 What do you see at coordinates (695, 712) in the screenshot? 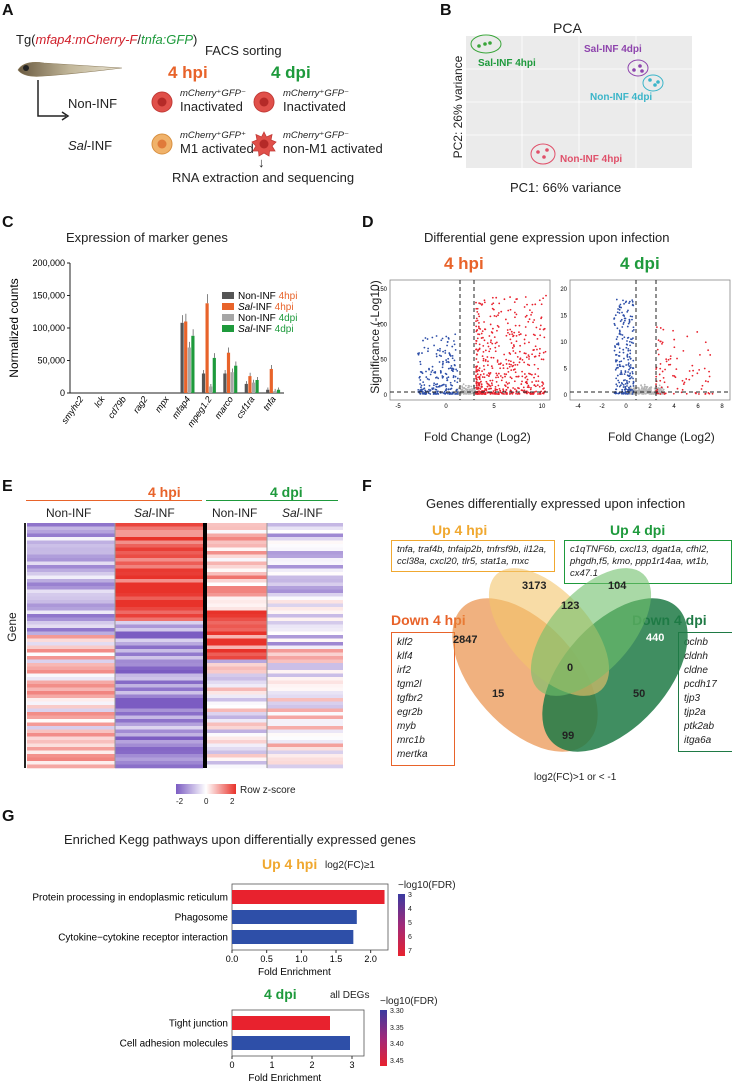
I see `gene-name: tjp2a` at bounding box center [695, 712].